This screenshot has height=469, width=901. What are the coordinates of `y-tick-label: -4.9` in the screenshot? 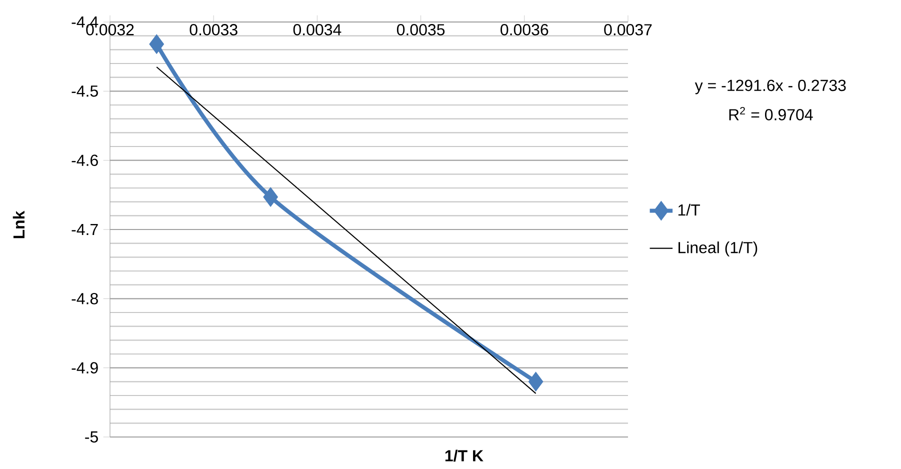 It's located at (85, 368).